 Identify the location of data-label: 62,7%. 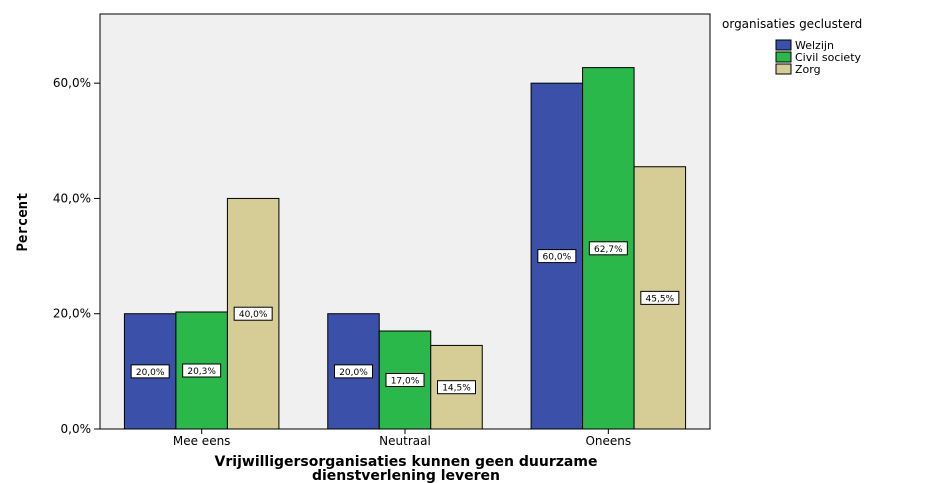
(608, 250).